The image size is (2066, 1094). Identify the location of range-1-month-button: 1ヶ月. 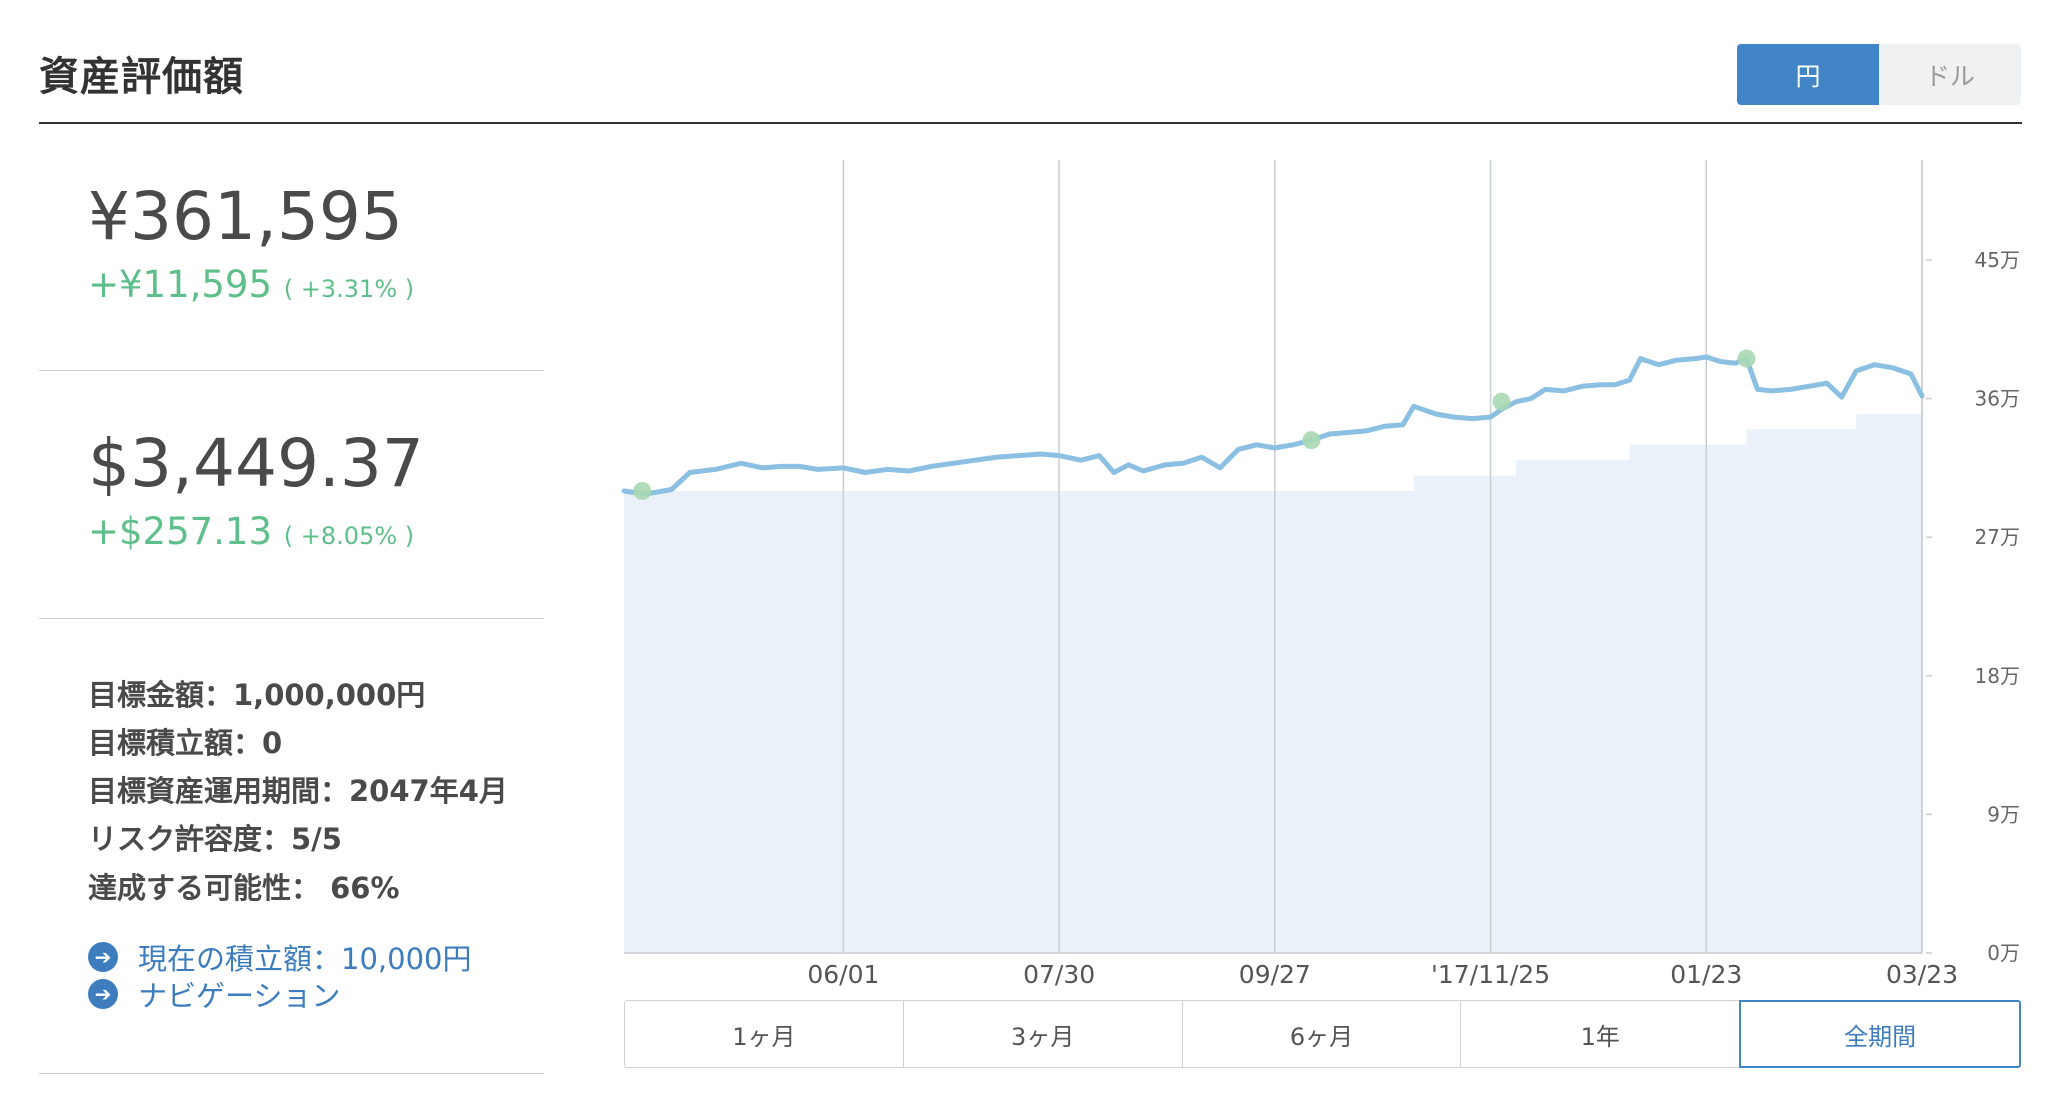
(764, 1034).